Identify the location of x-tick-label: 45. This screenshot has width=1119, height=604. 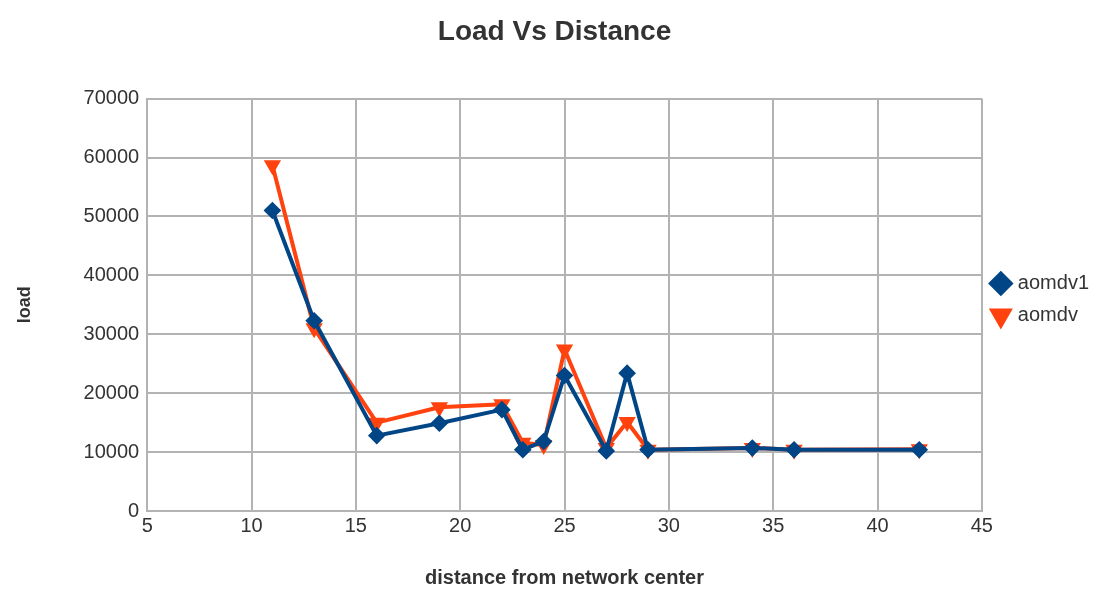
(981, 524).